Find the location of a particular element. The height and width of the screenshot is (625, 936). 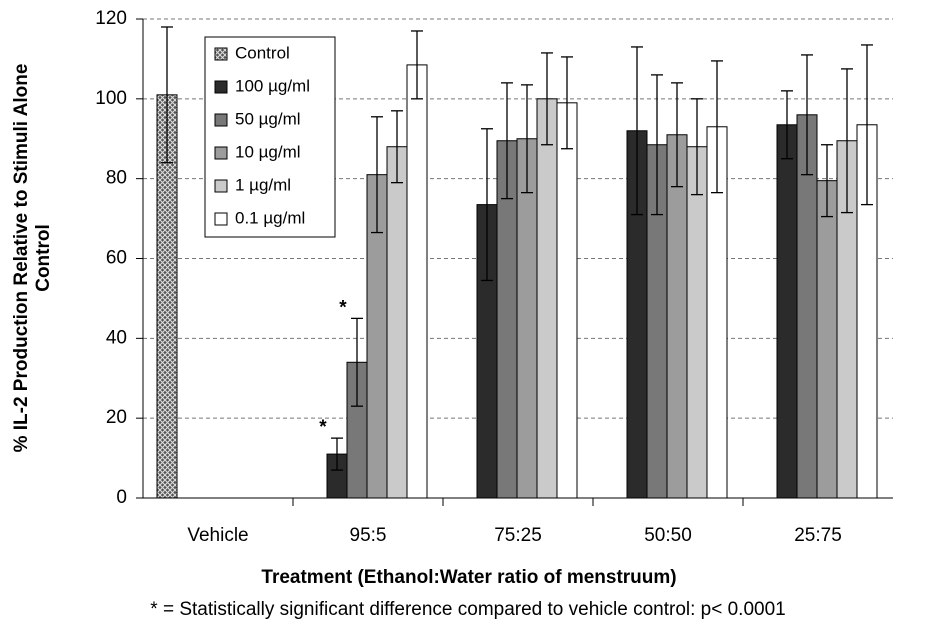

y-tick-label: 60 is located at coordinates (116, 258).